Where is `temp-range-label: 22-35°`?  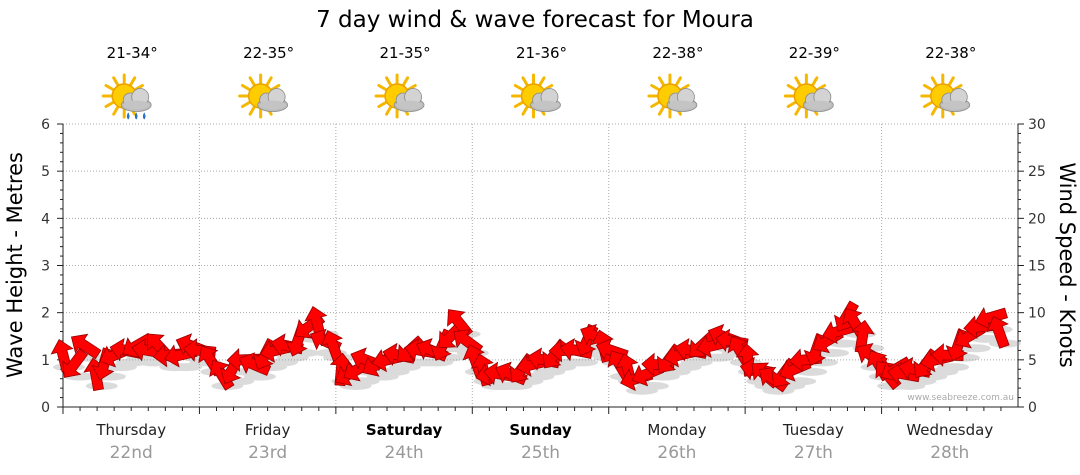 temp-range-label: 22-35° is located at coordinates (268, 53).